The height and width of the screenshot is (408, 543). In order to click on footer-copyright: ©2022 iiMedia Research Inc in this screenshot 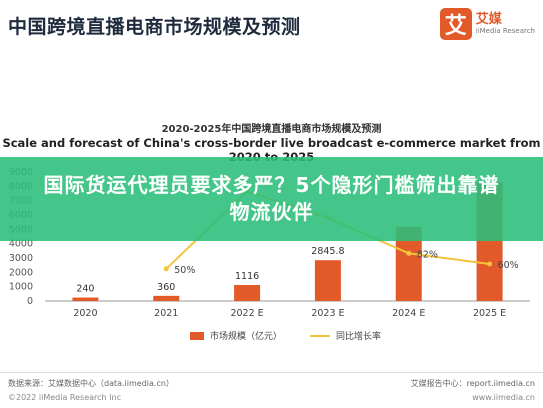, I will do `click(64, 397)`.